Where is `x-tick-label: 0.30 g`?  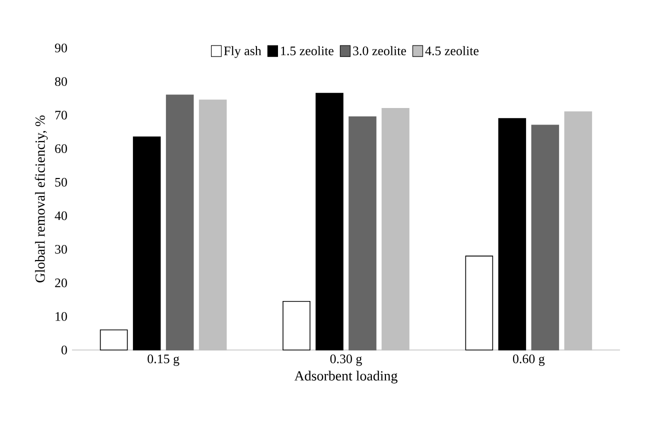 x-tick-label: 0.30 g is located at coordinates (346, 360).